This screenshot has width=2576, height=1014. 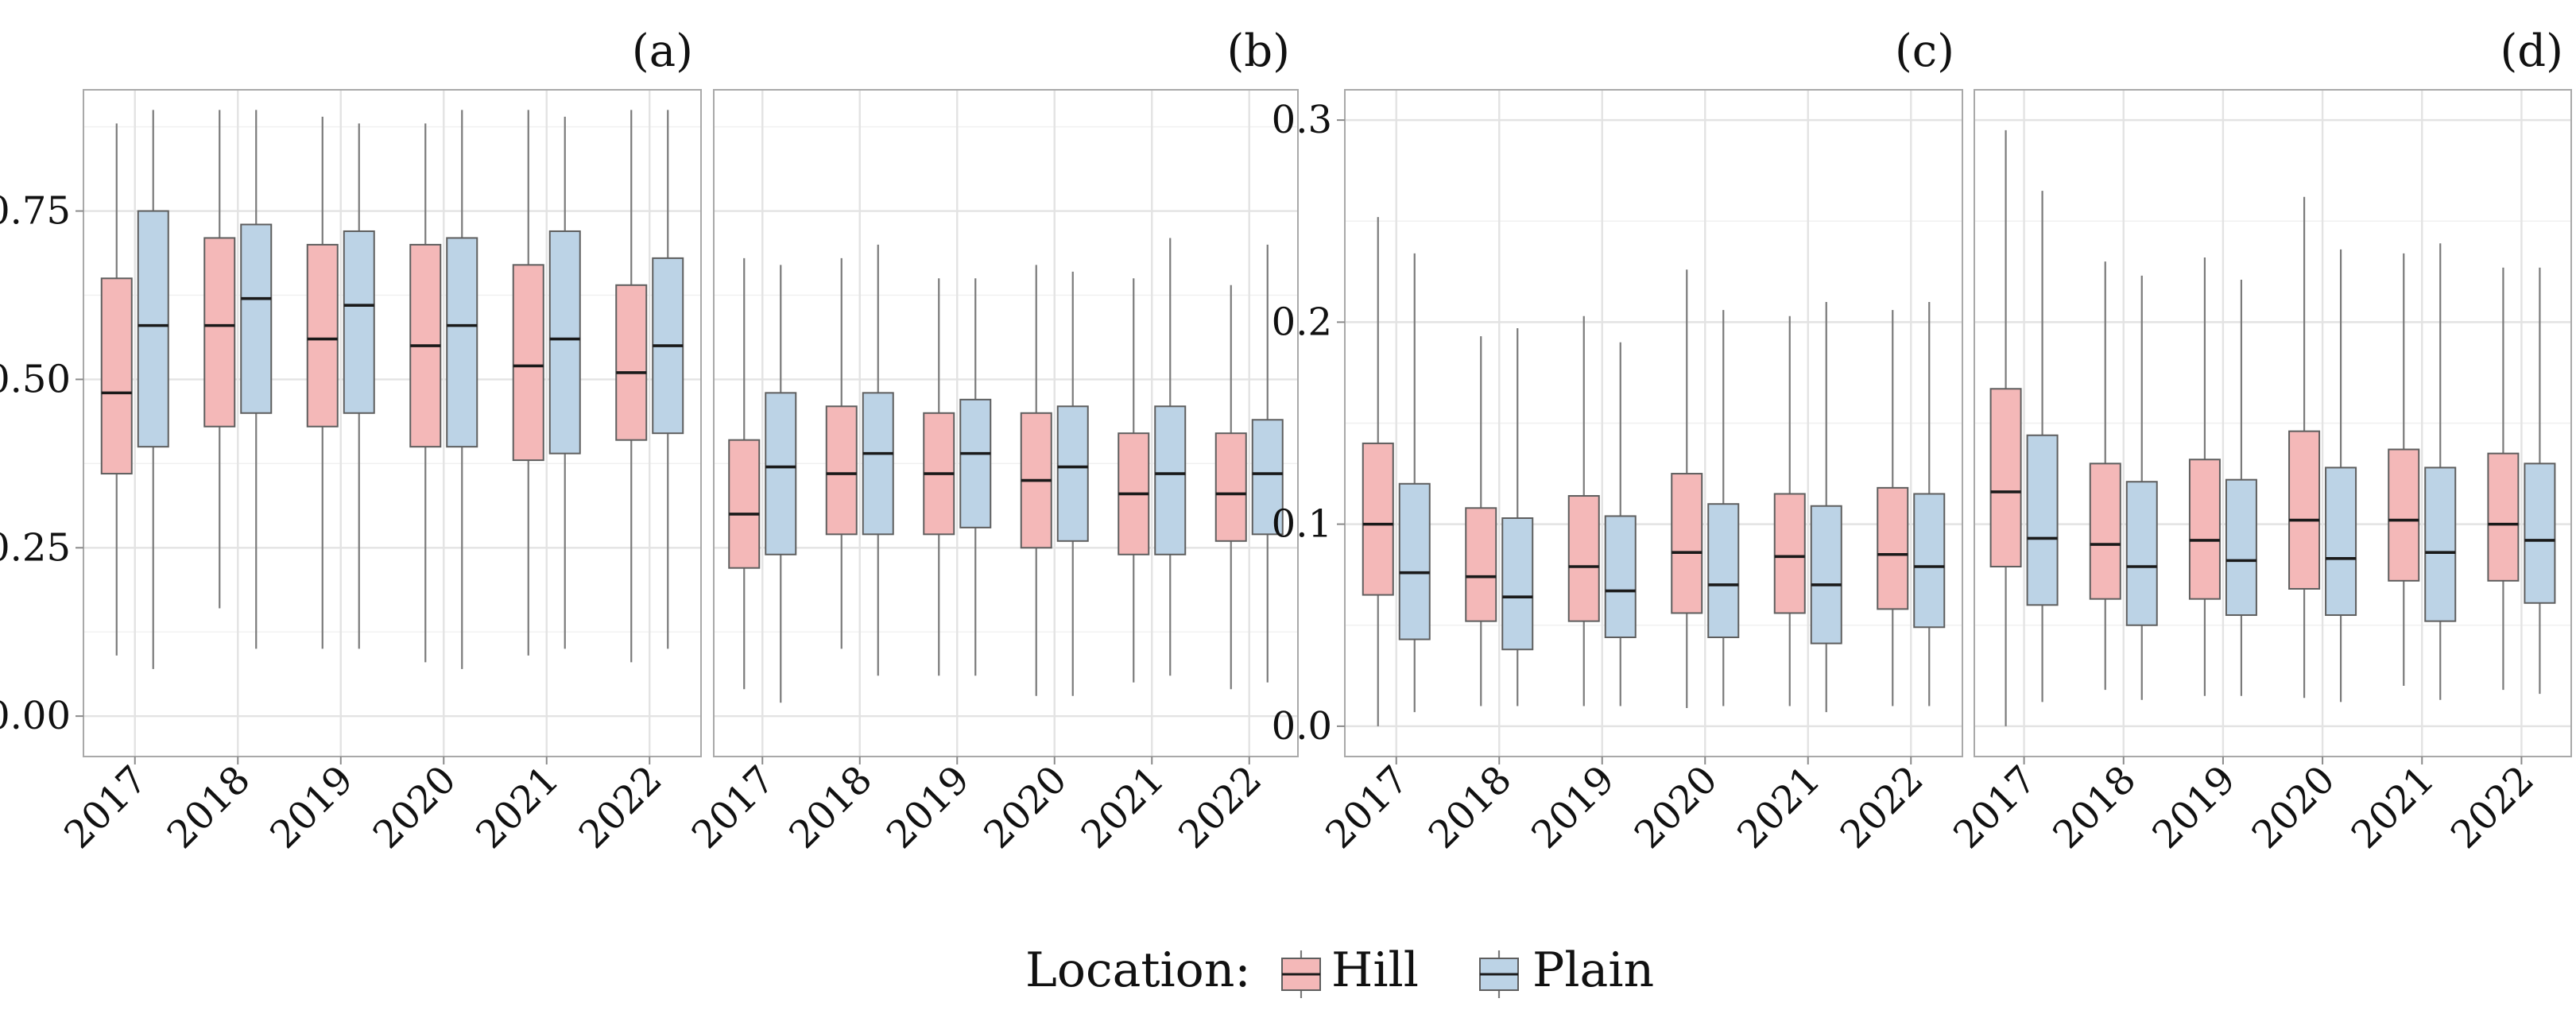 I want to click on legend: Location: Hill Plain, so click(x=1339, y=970).